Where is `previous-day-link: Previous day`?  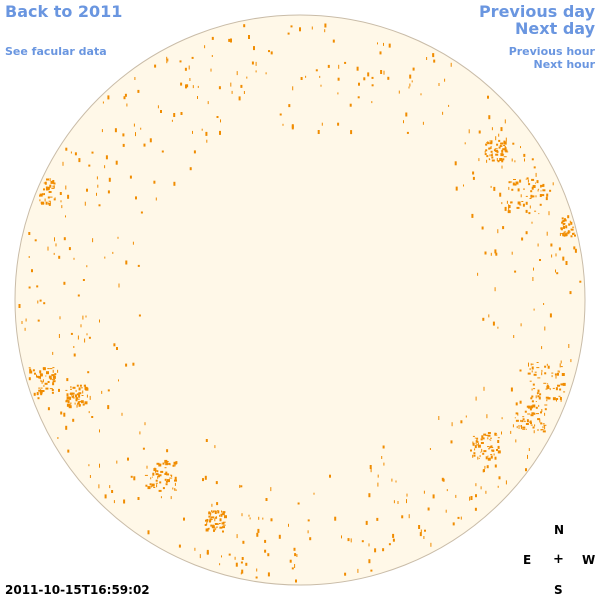 previous-day-link: Previous day is located at coordinates (536, 11).